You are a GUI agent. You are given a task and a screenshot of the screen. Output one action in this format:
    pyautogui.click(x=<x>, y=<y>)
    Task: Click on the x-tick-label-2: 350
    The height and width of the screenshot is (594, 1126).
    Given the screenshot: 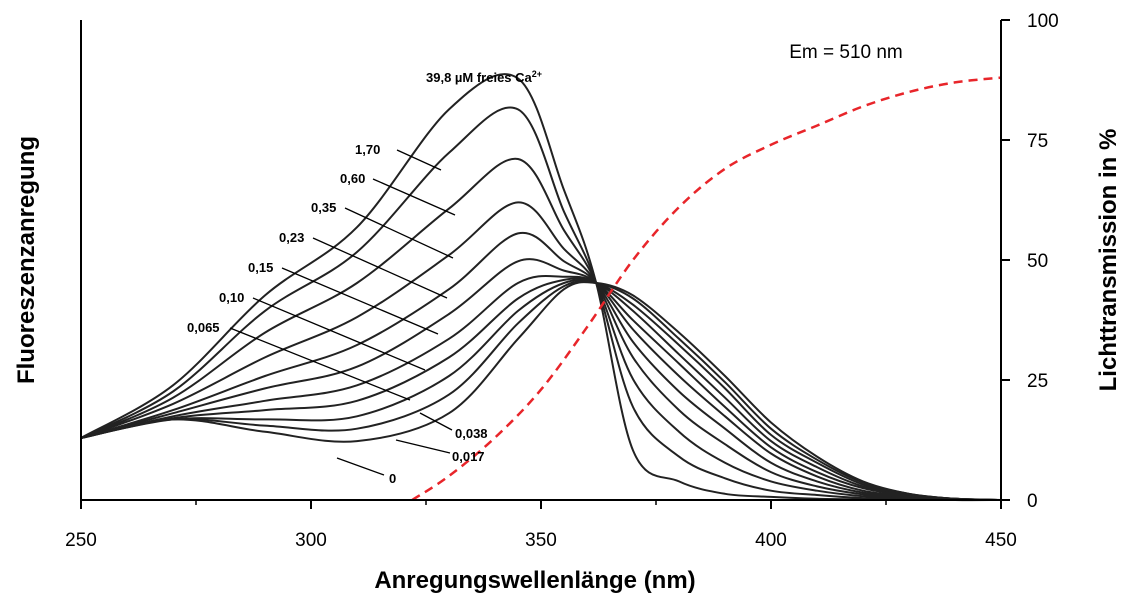 What is the action you would take?
    pyautogui.click(x=541, y=540)
    